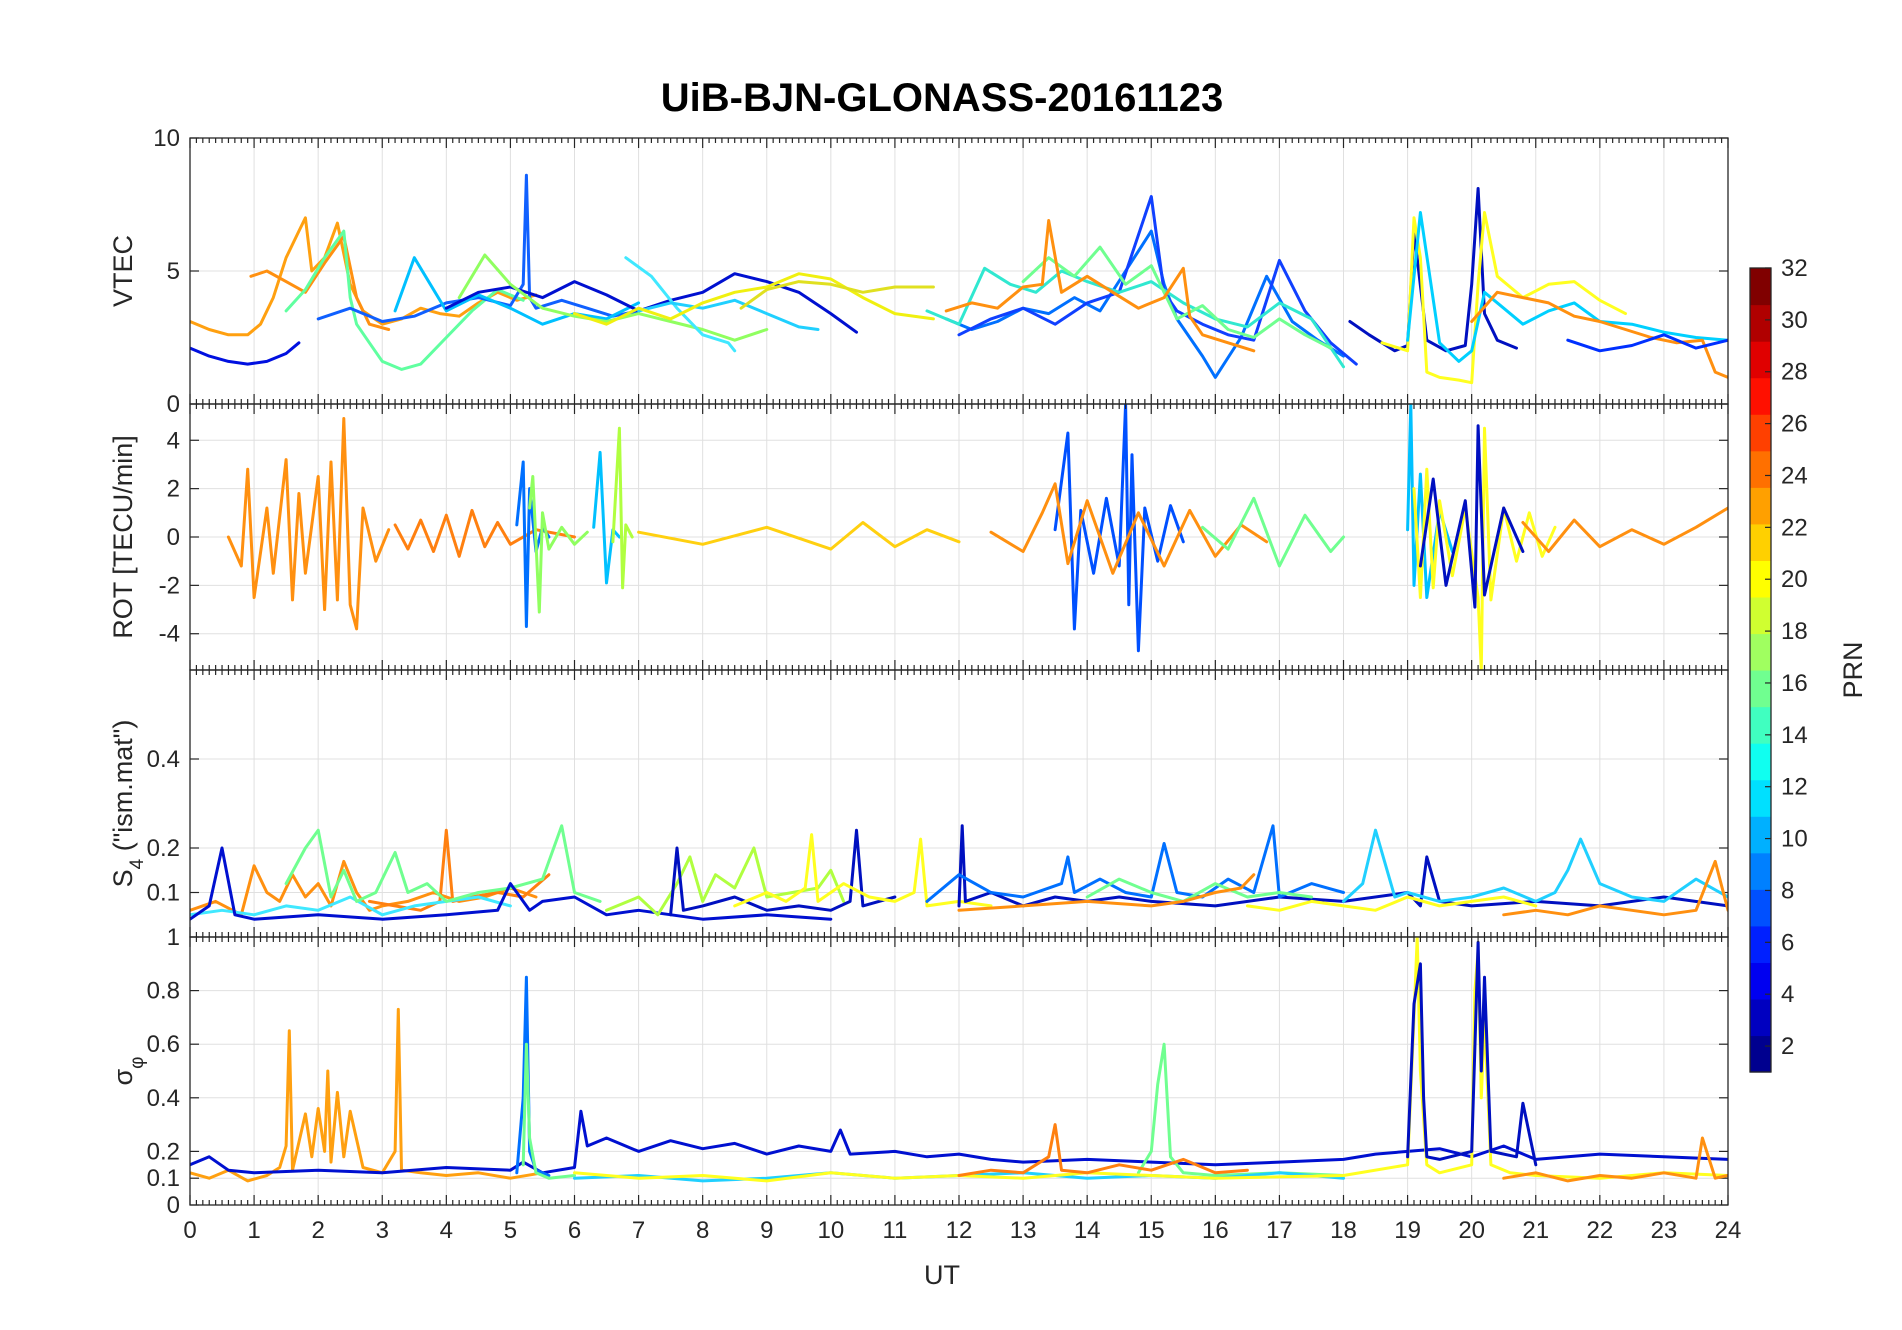 The image size is (1902, 1330). I want to click on traces-s4, so click(959, 872).